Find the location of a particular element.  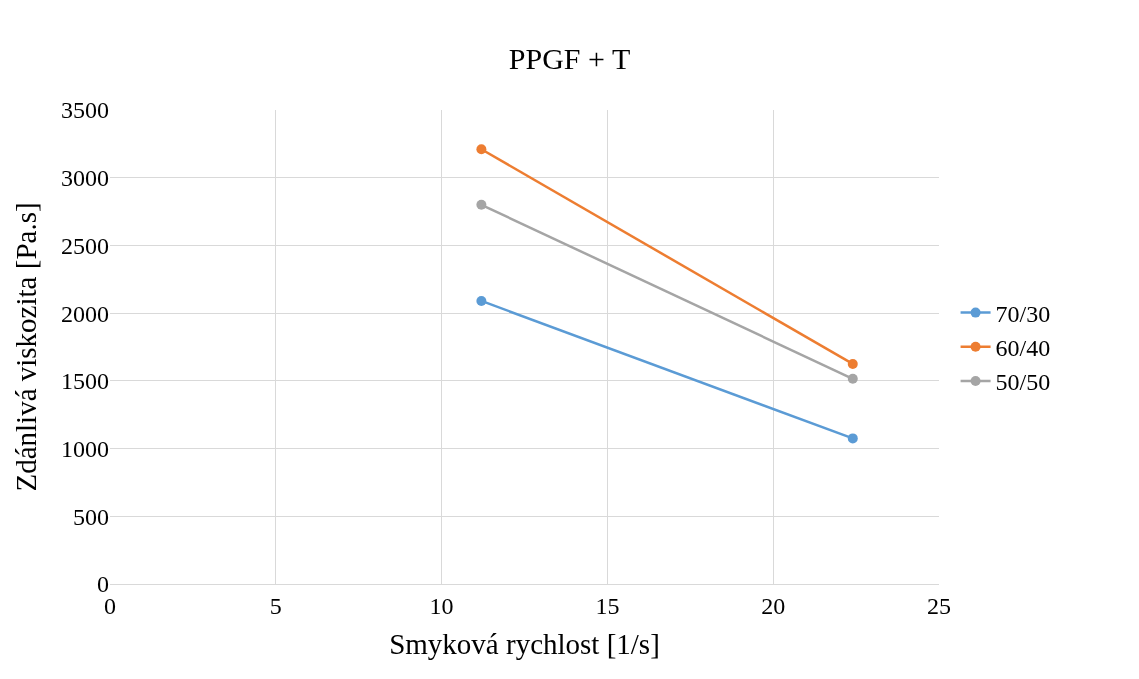

y-tick-label: 0 is located at coordinates (103, 584).